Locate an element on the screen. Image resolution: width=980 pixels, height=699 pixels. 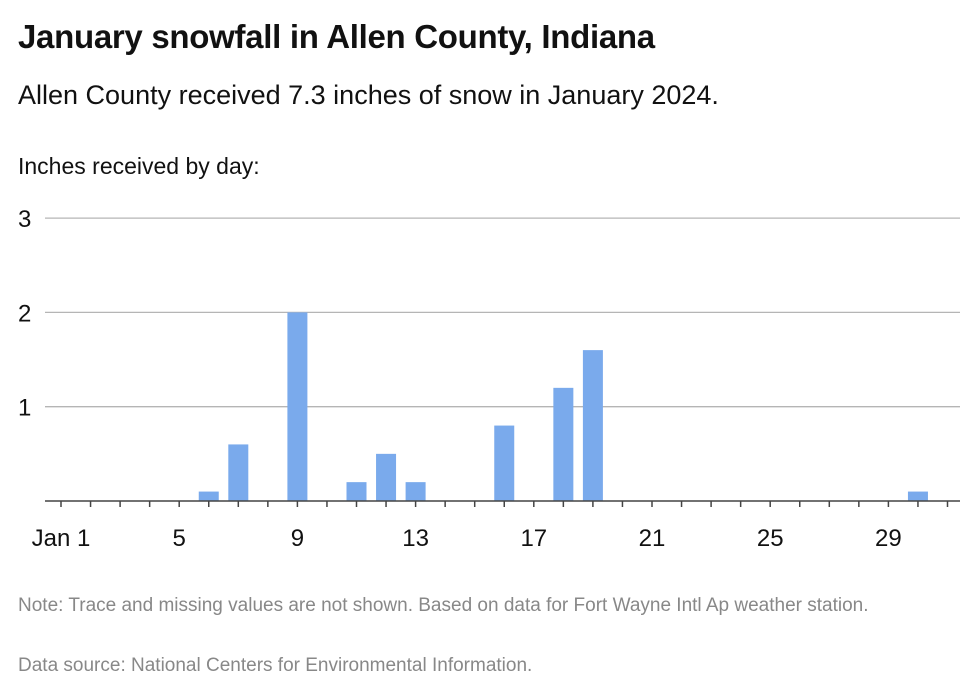
y-axis-ticks: 1 2 3 is located at coordinates (24, 314).